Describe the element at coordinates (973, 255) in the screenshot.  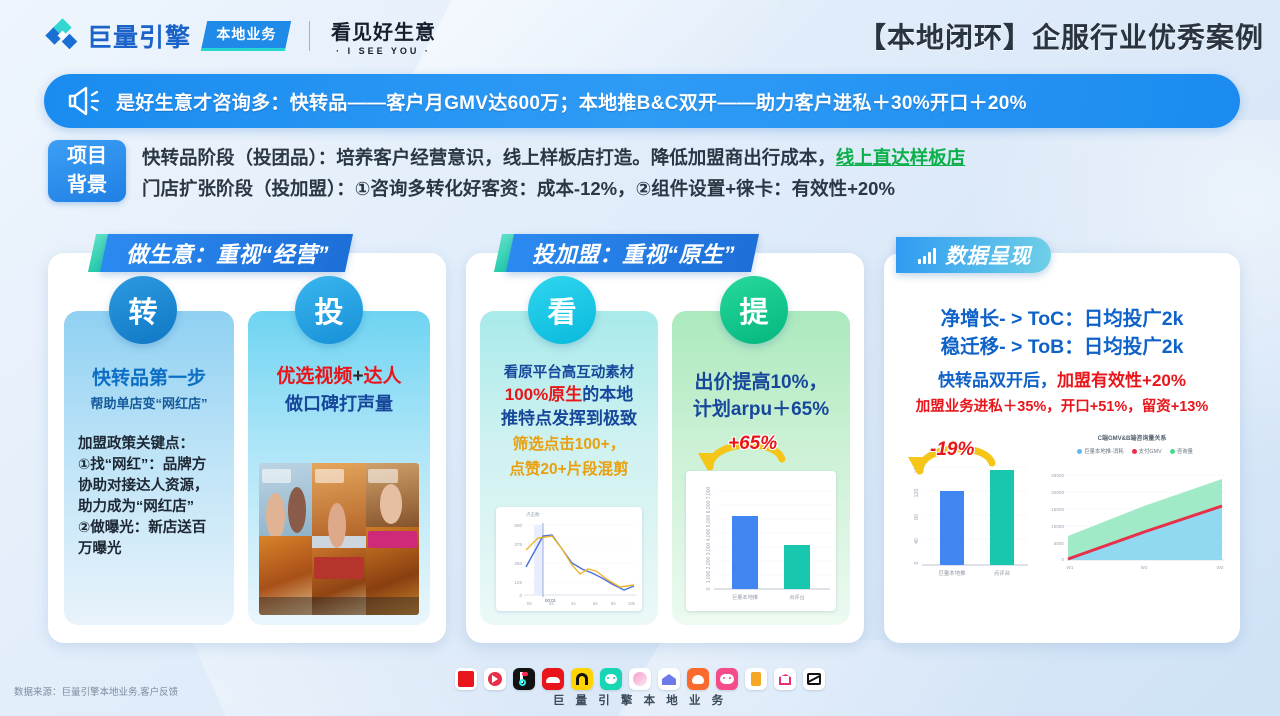
I see `card-tab-right: 数据呈现` at that location.